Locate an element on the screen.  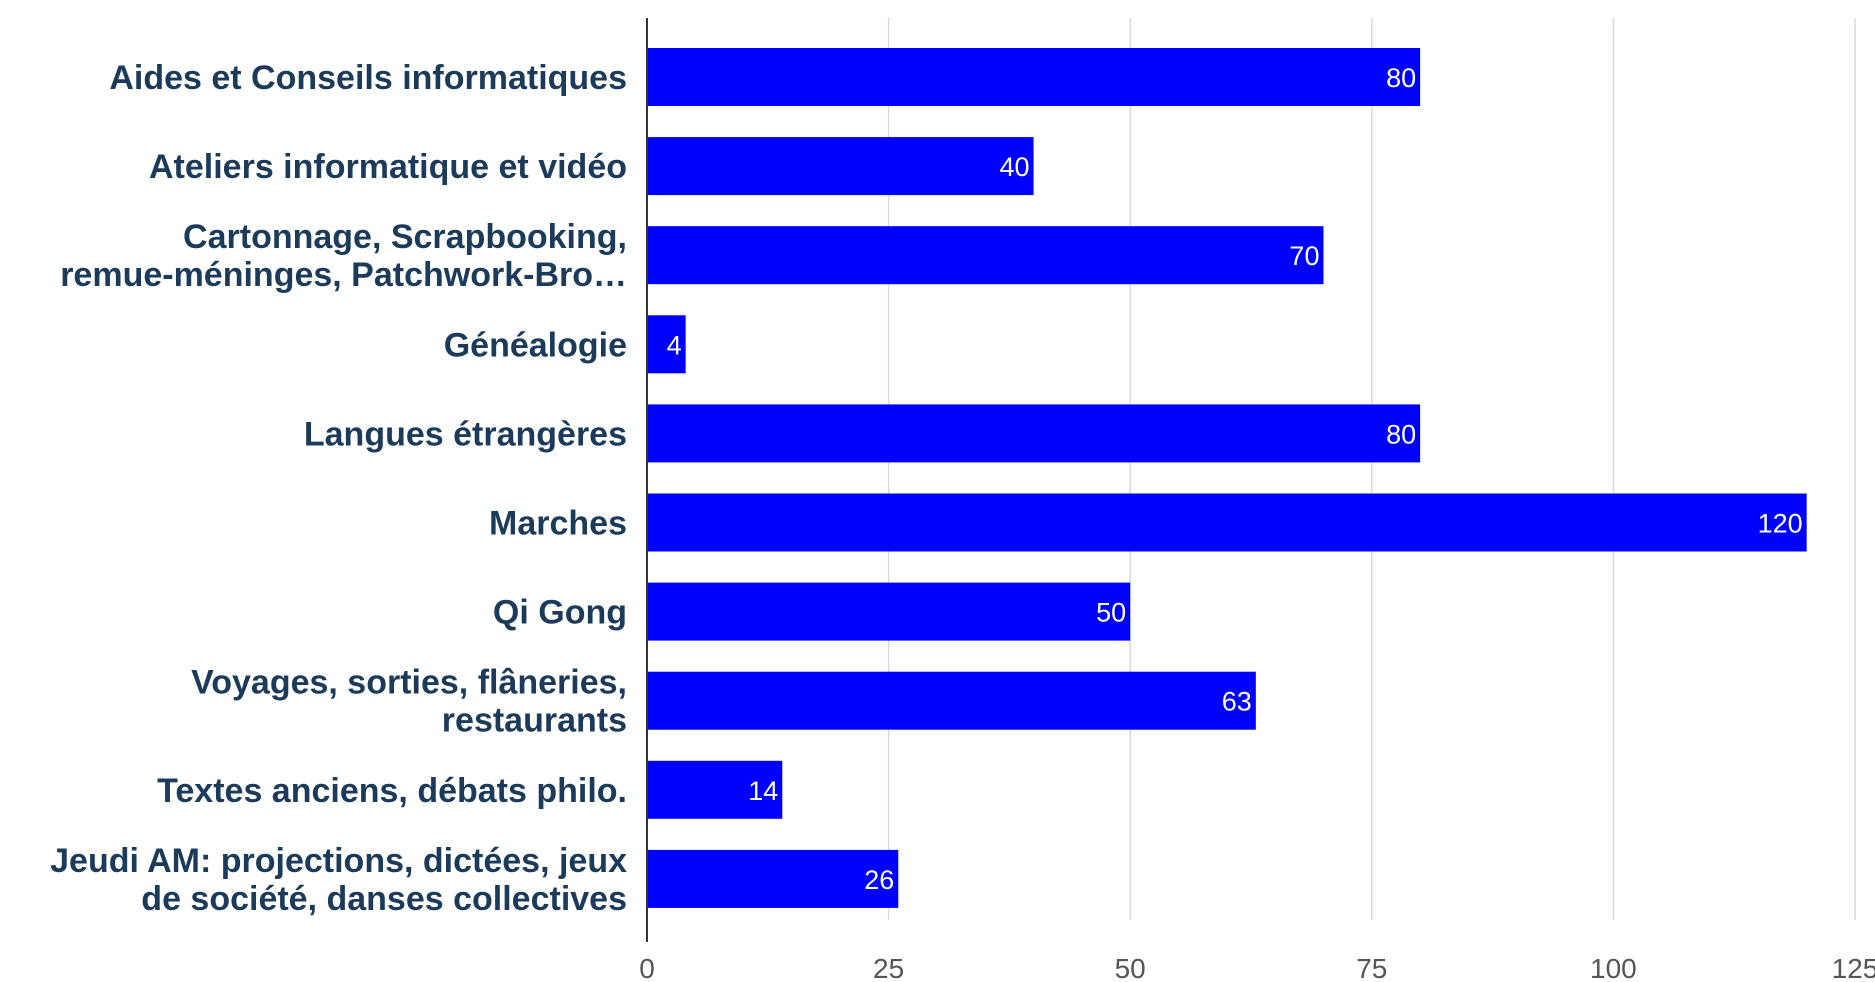
category-label-line: restaurants is located at coordinates (534, 721).